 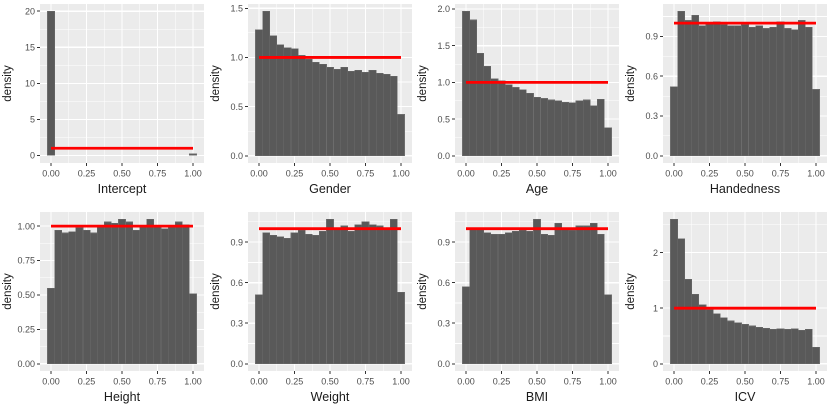 I want to click on x-tick-label: 0.50, so click(x=537, y=381).